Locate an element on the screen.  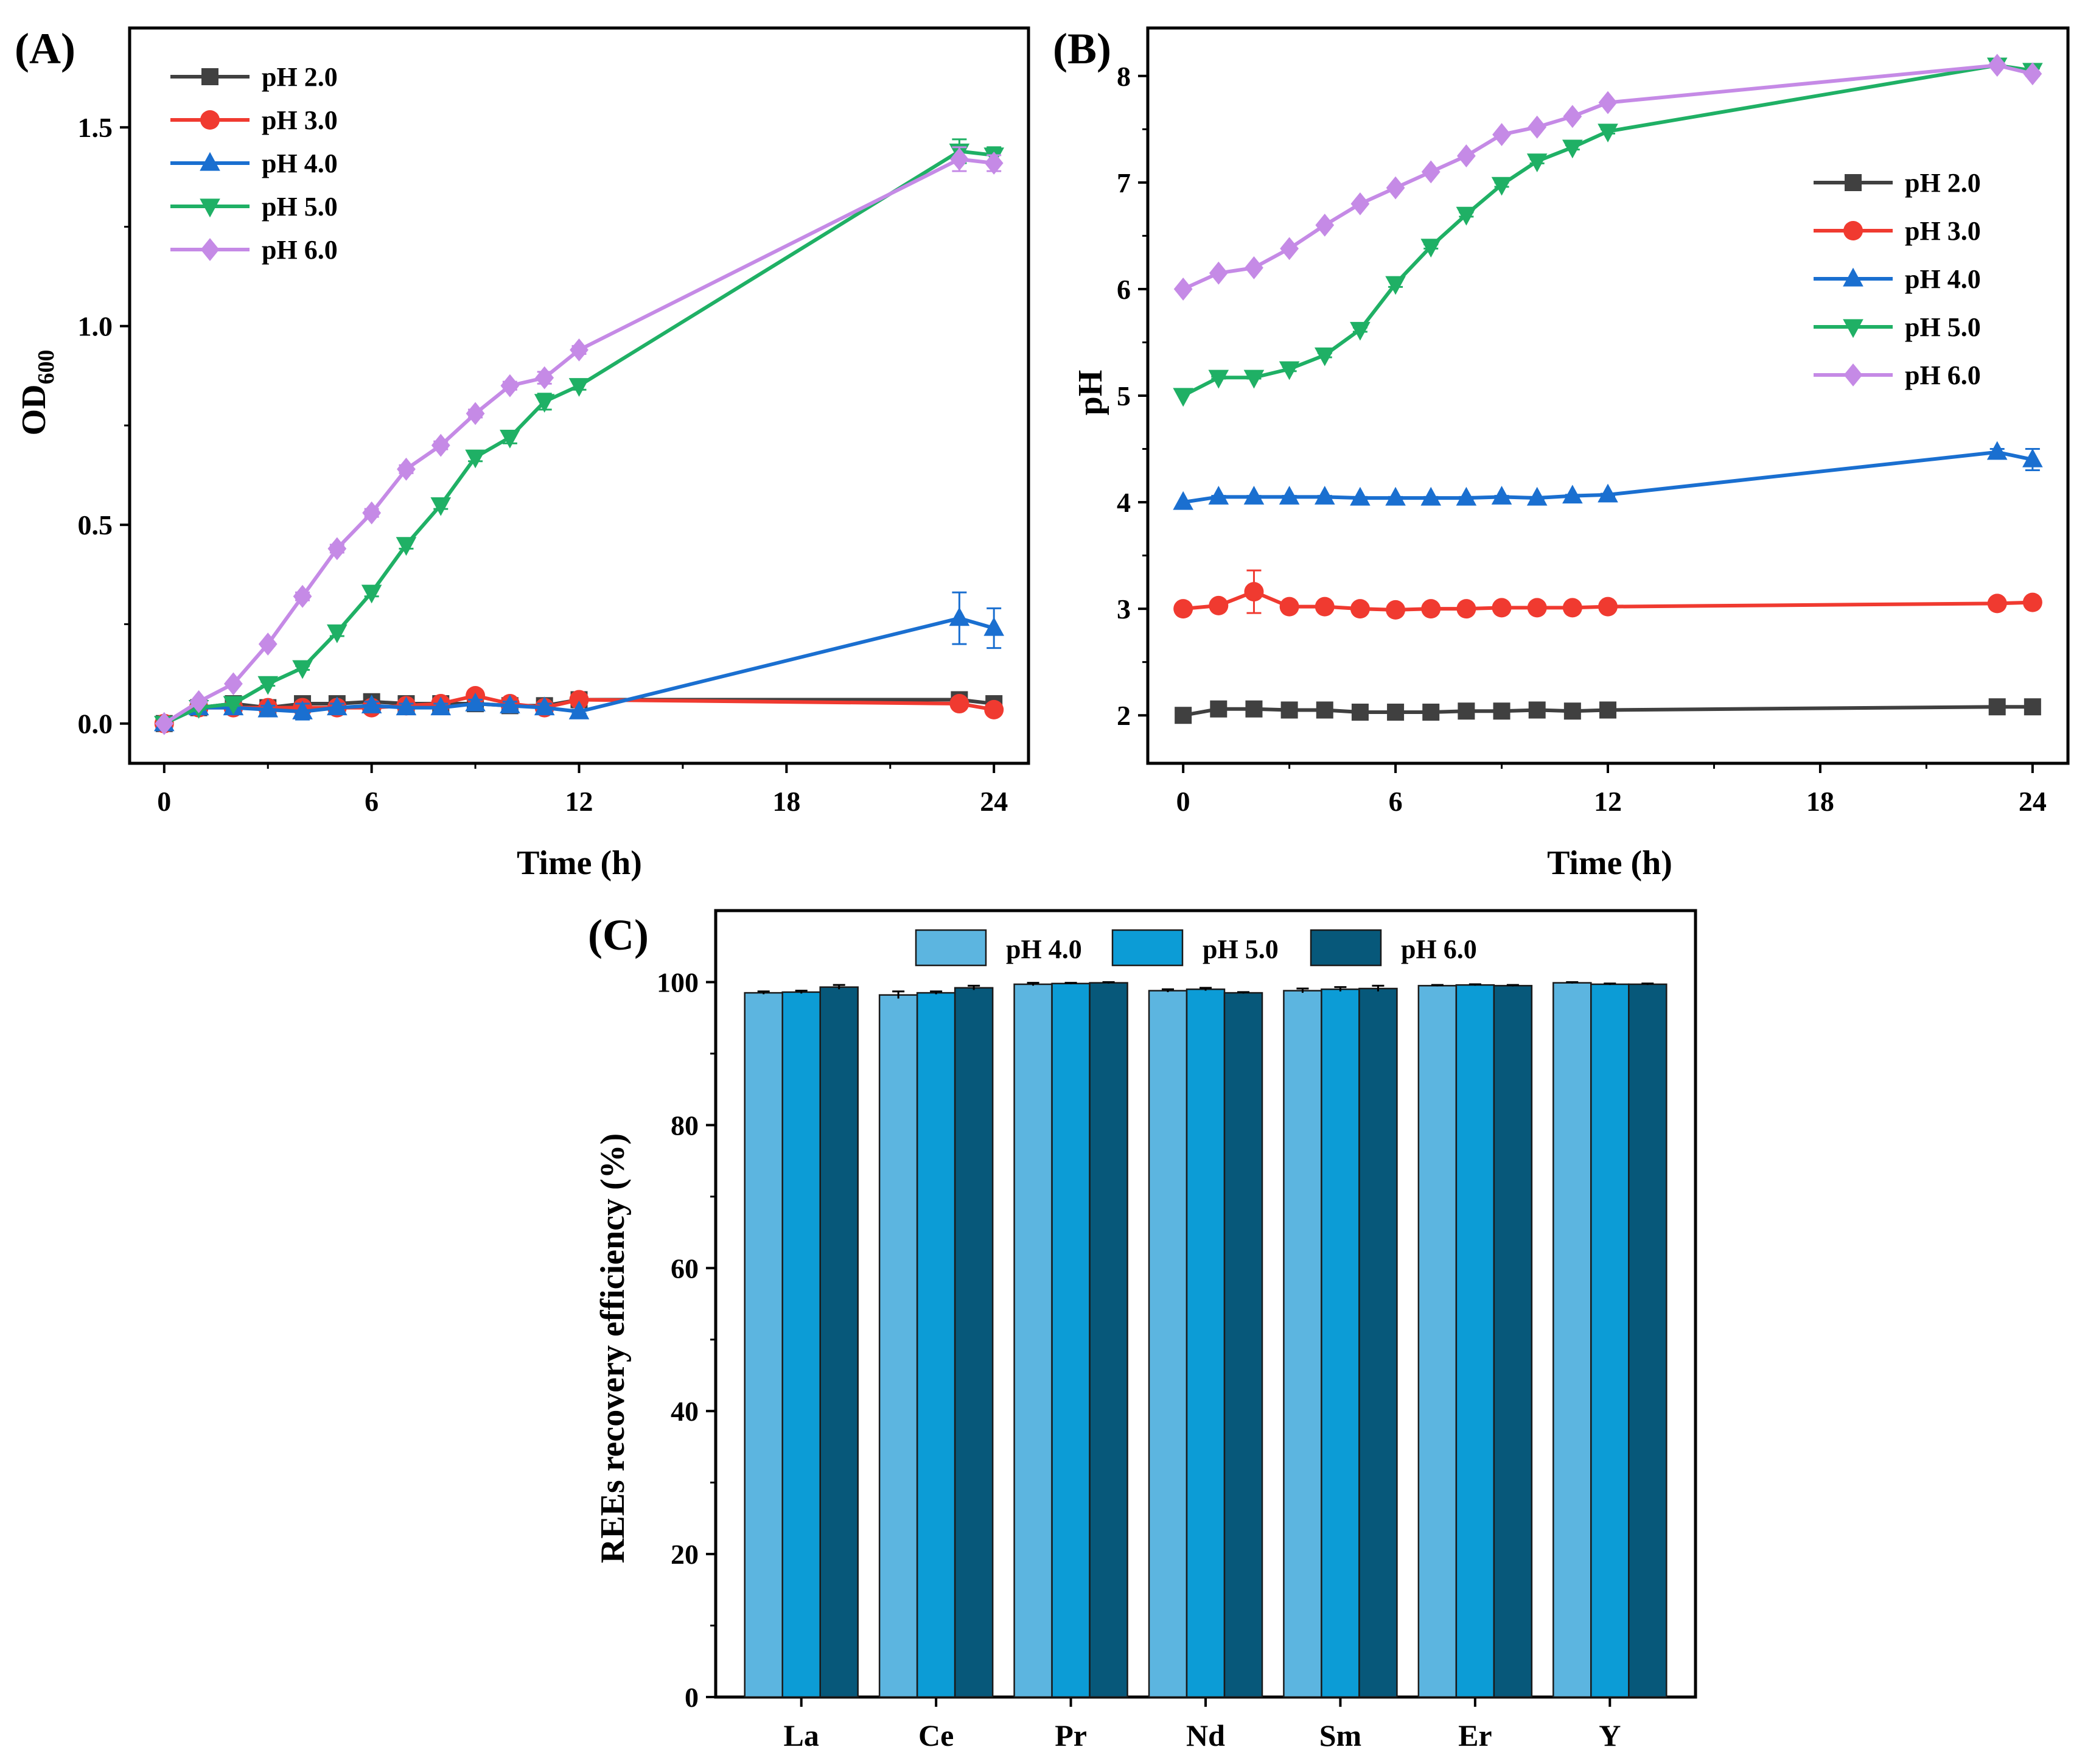
panel-c-category-label-la: La is located at coordinates (801, 1735).